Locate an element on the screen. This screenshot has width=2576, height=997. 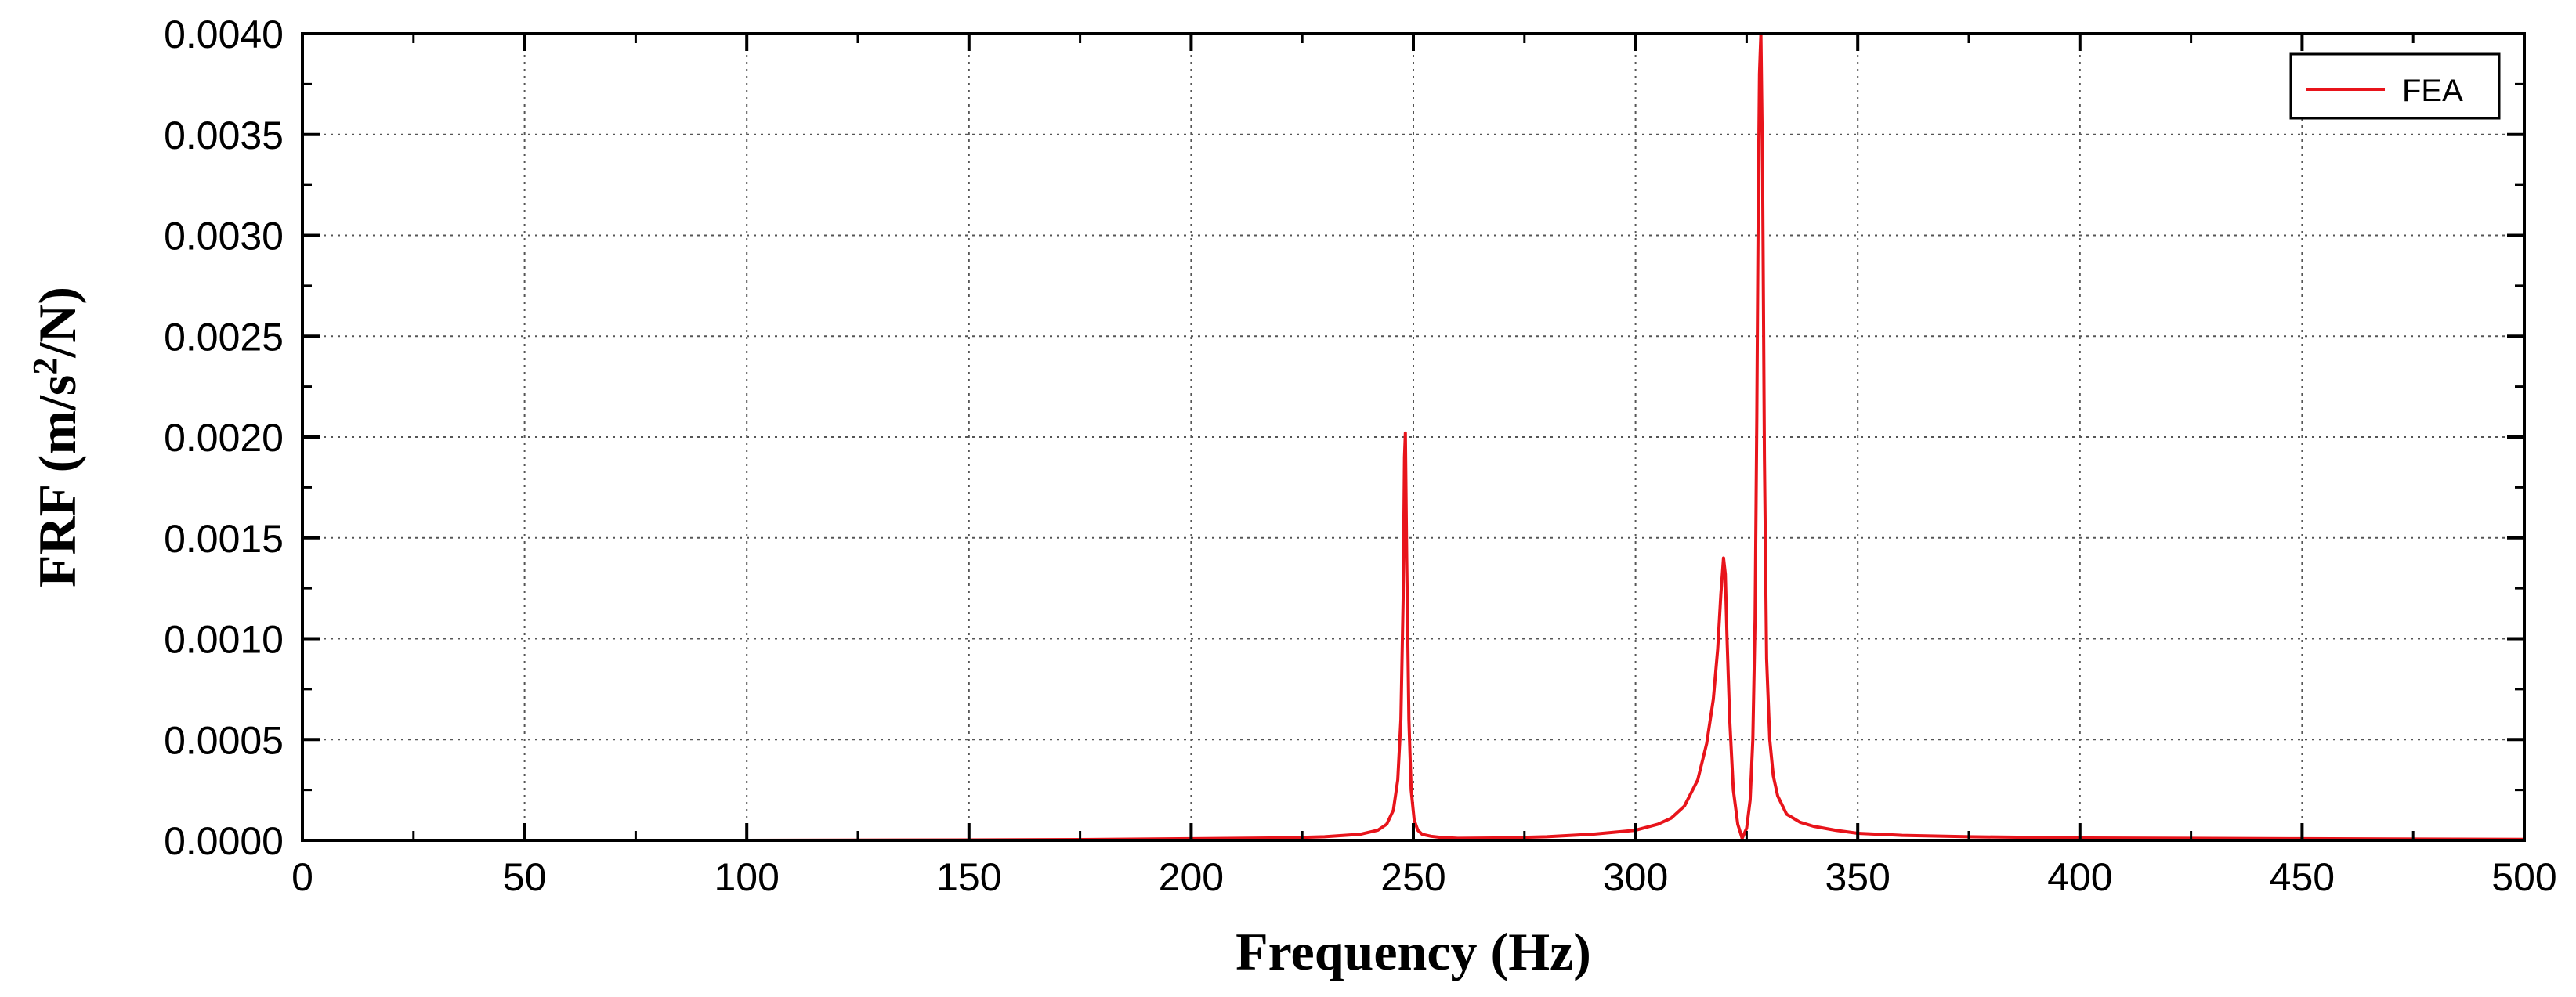
y-axis-title-prefix: FRF (m/s is located at coordinates (57, 481).